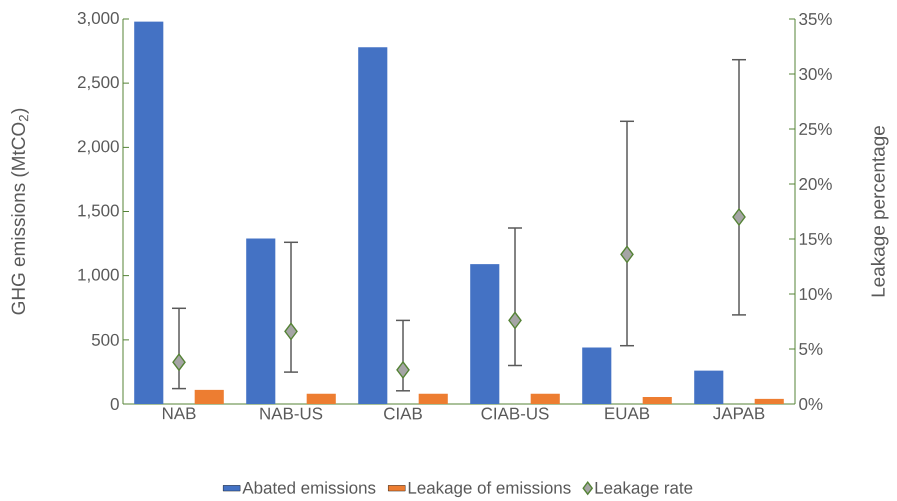  What do you see at coordinates (309, 487) in the screenshot?
I see `legend-label: Abated emissions` at bounding box center [309, 487].